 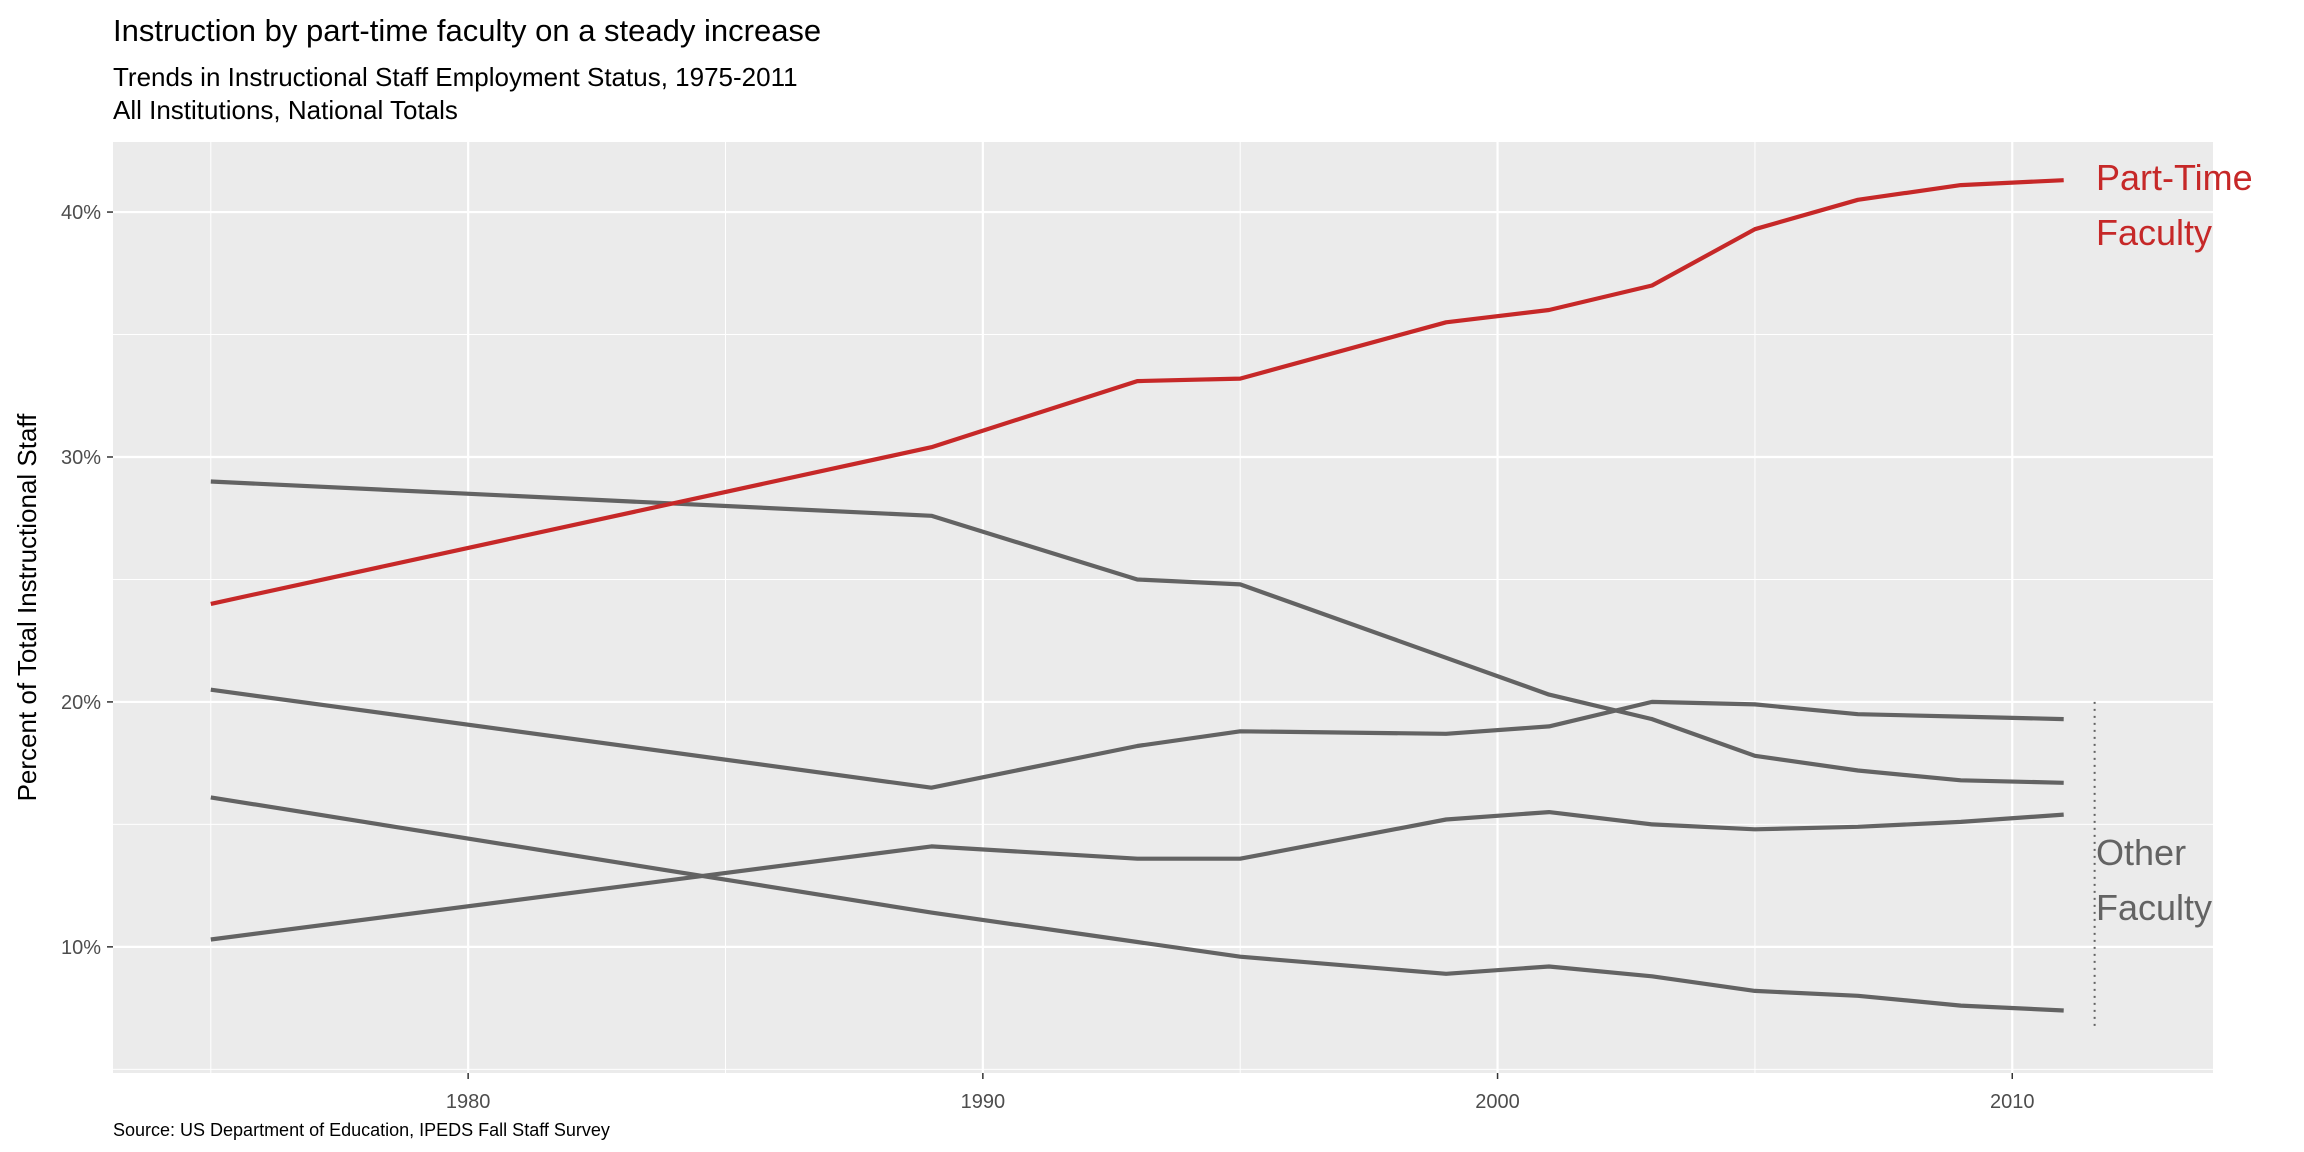 I want to click on annotation-other-faculty: Other, so click(x=2141, y=852).